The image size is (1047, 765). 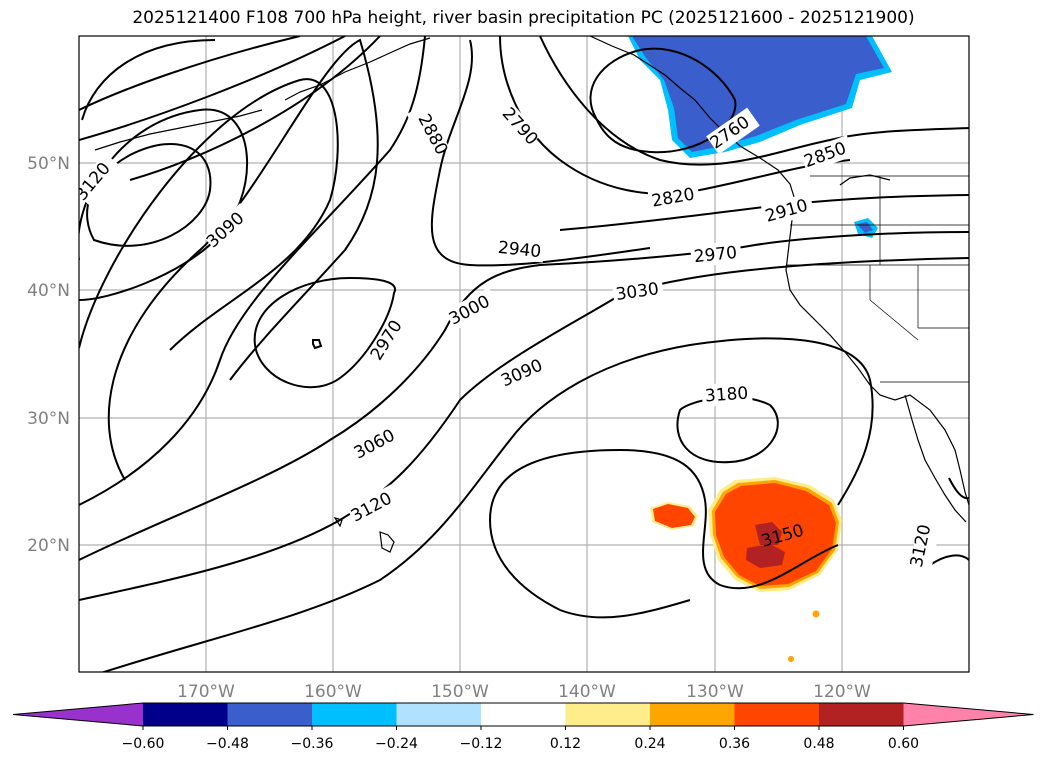 I want to click on colorbar-tick-label: 0.48, so click(x=818, y=744).